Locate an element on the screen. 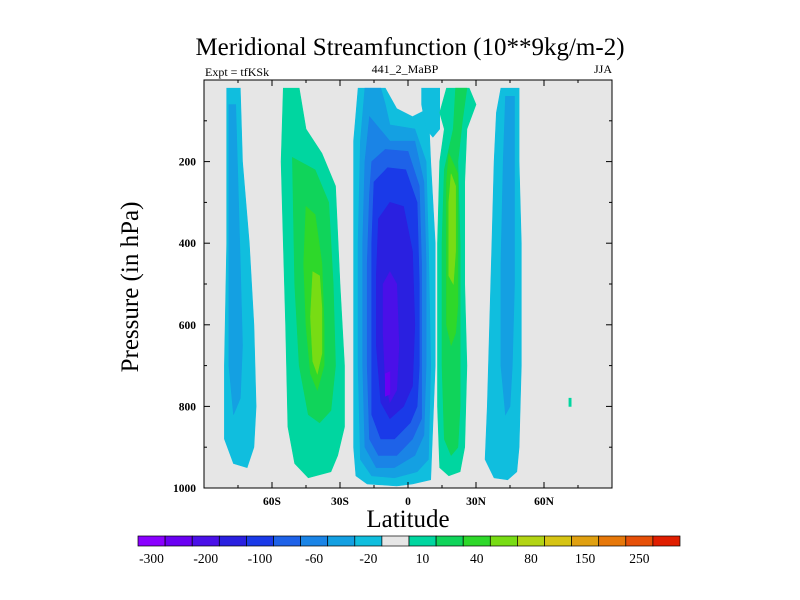 This screenshot has width=800, height=600. chart-title: Meridional Streamfunction (10**9kg/m-2) is located at coordinates (409, 47).